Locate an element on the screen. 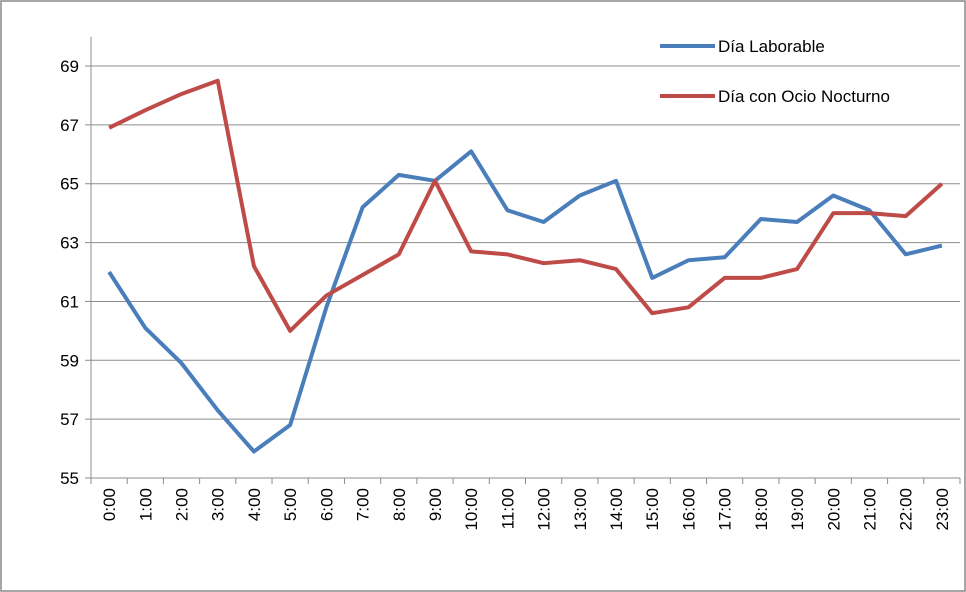 This screenshot has width=966, height=592. y-tick-label: 57 is located at coordinates (69, 419).